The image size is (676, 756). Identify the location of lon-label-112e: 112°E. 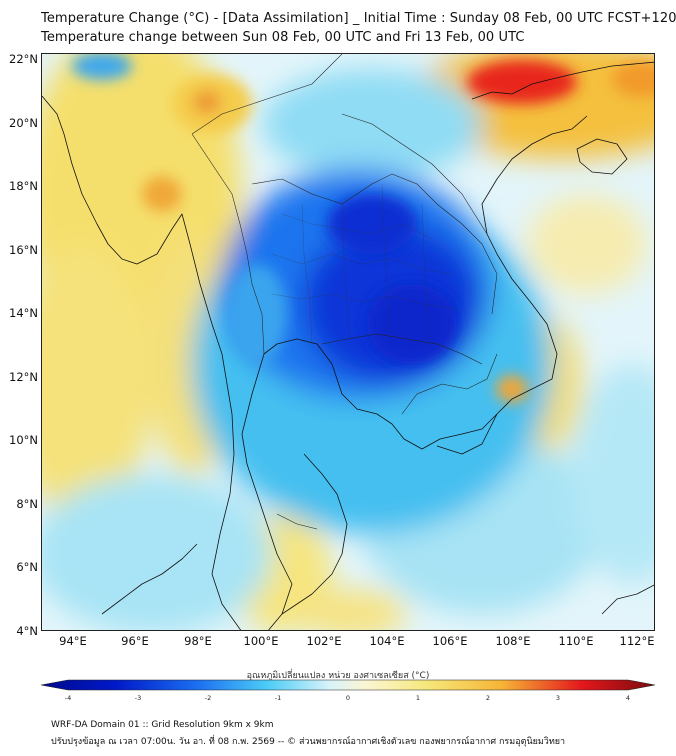
(637, 641).